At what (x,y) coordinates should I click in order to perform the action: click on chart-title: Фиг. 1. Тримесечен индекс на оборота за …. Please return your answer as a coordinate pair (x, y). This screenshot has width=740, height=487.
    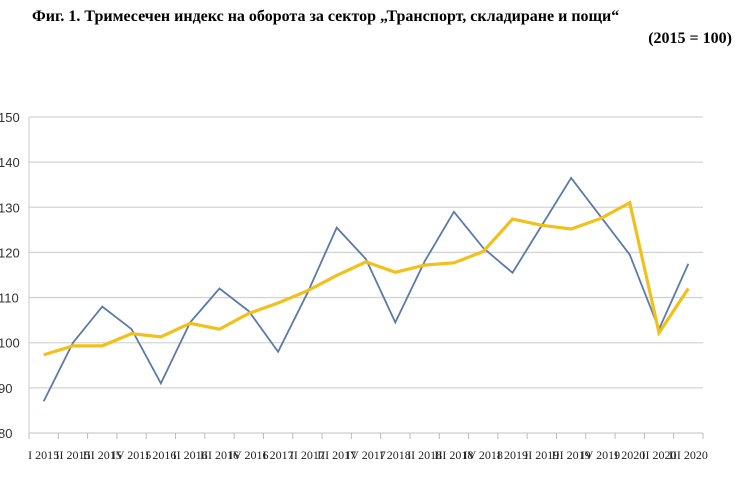
    Looking at the image, I should click on (326, 16).